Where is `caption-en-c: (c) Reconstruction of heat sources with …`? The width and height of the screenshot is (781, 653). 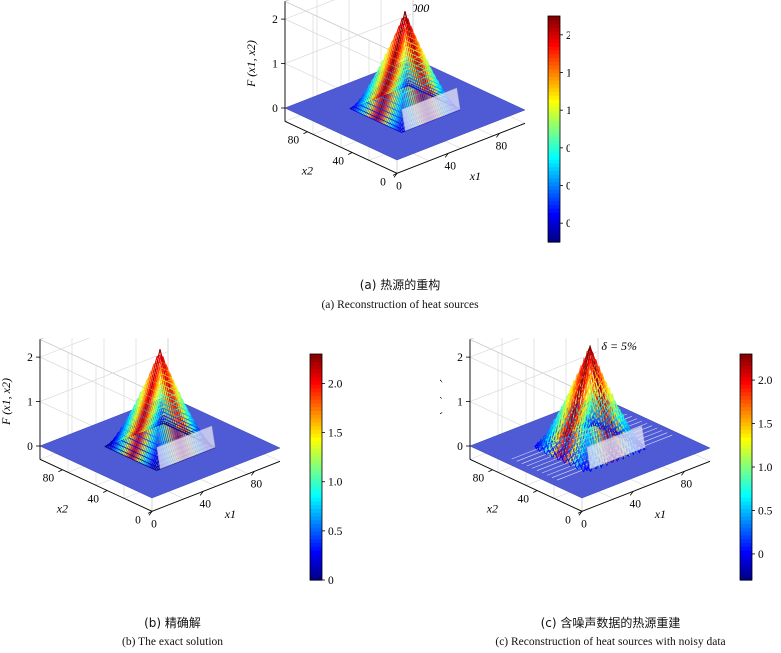
caption-en-c: (c) Reconstruction of heat sources with … is located at coordinates (610, 642).